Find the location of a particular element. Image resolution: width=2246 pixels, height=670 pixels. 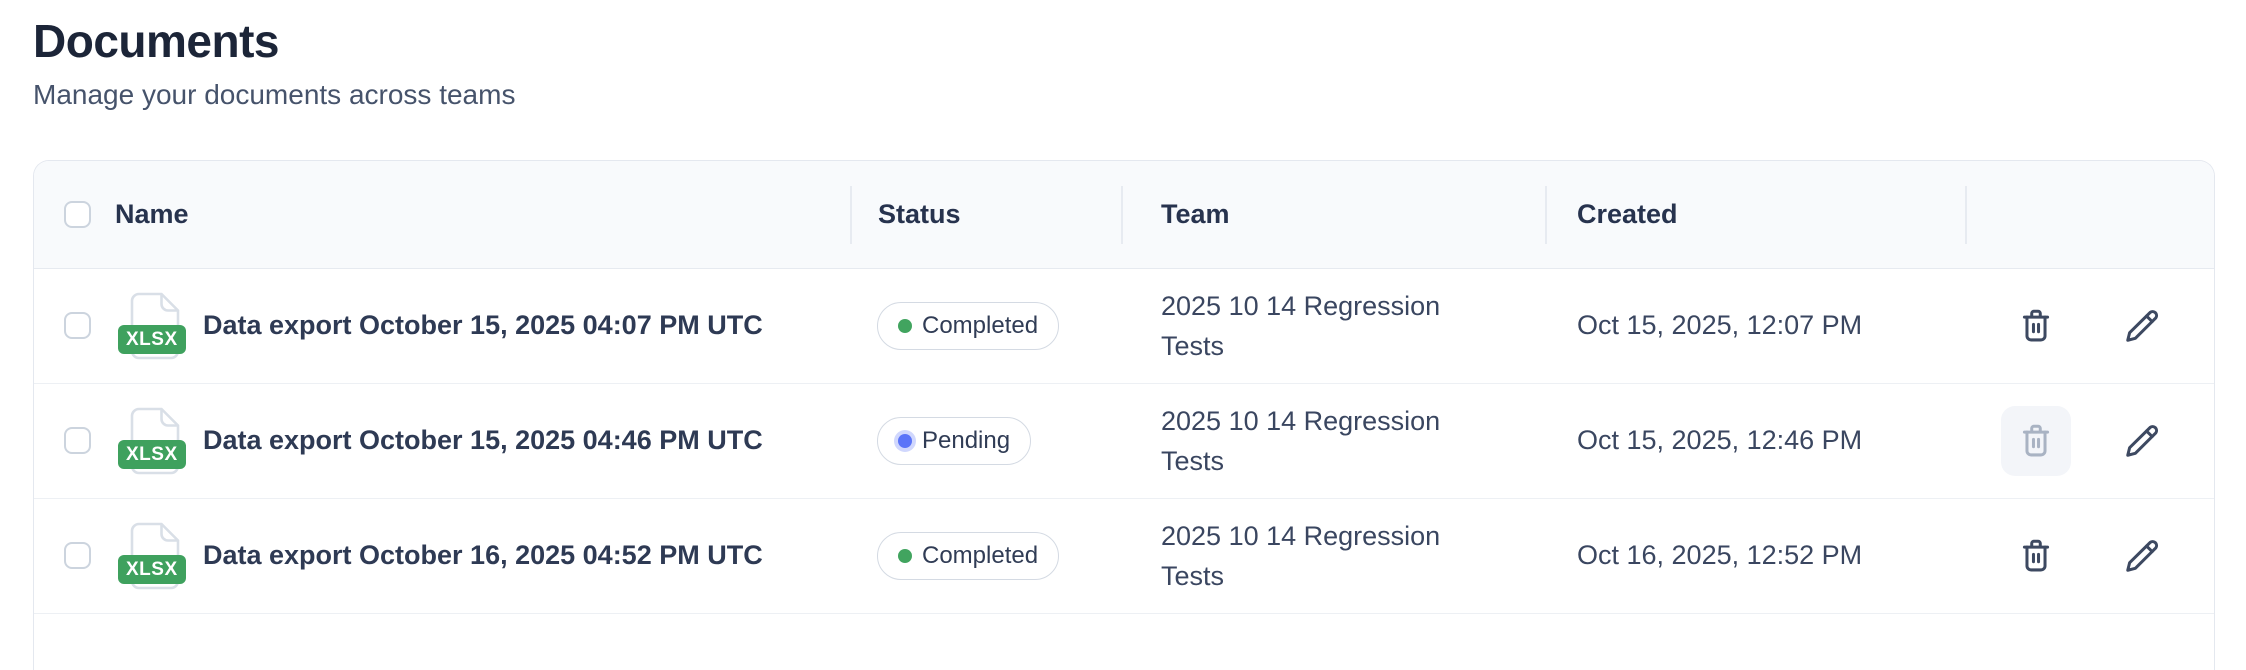

created-date: Oct 16, 2025, 12:52 PM is located at coordinates (1720, 555).